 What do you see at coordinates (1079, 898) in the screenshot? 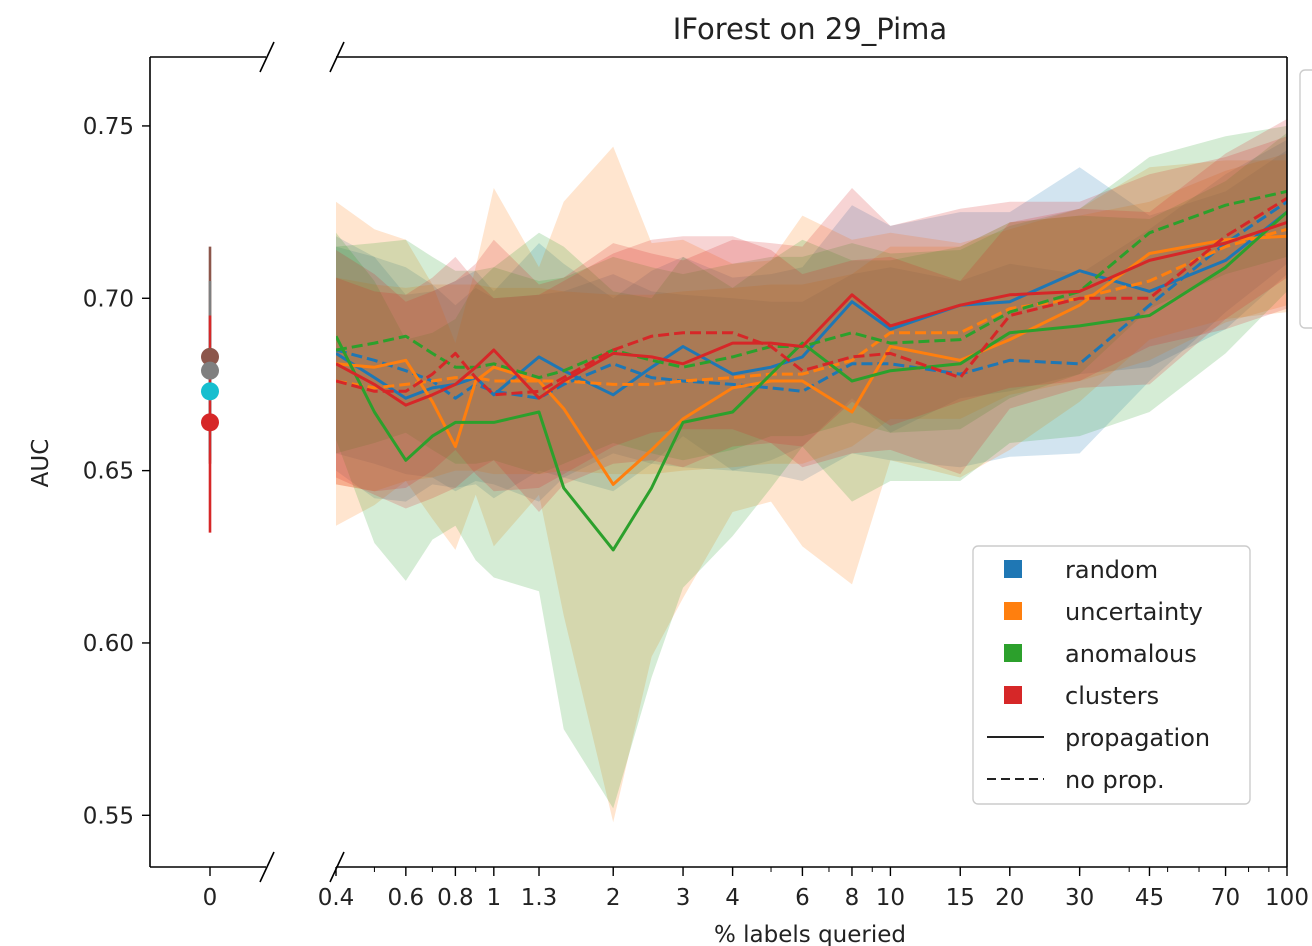
I see `x-tick-label: 30` at bounding box center [1079, 898].